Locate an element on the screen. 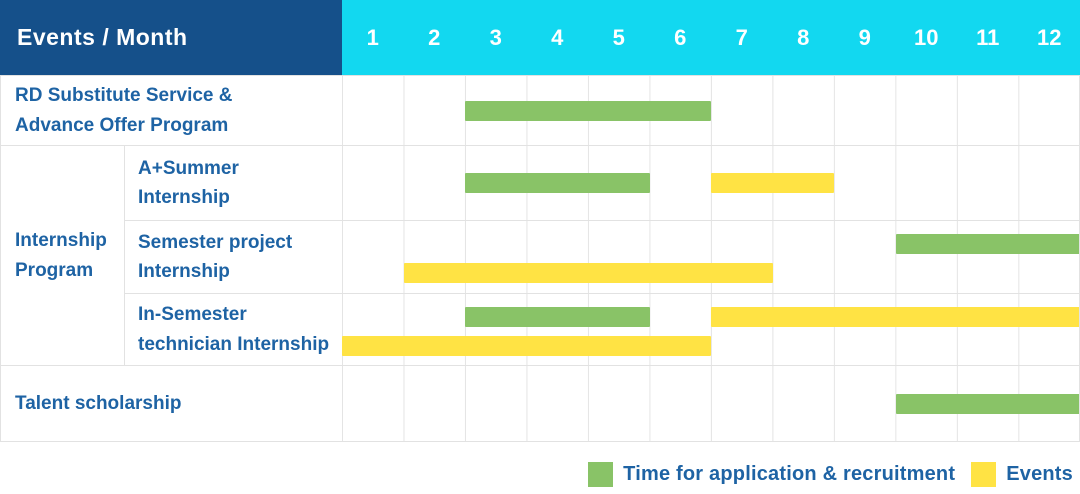 The width and height of the screenshot is (1080, 494). gantt-bar-rd_substitute-application-m3-m6 is located at coordinates (588, 110).